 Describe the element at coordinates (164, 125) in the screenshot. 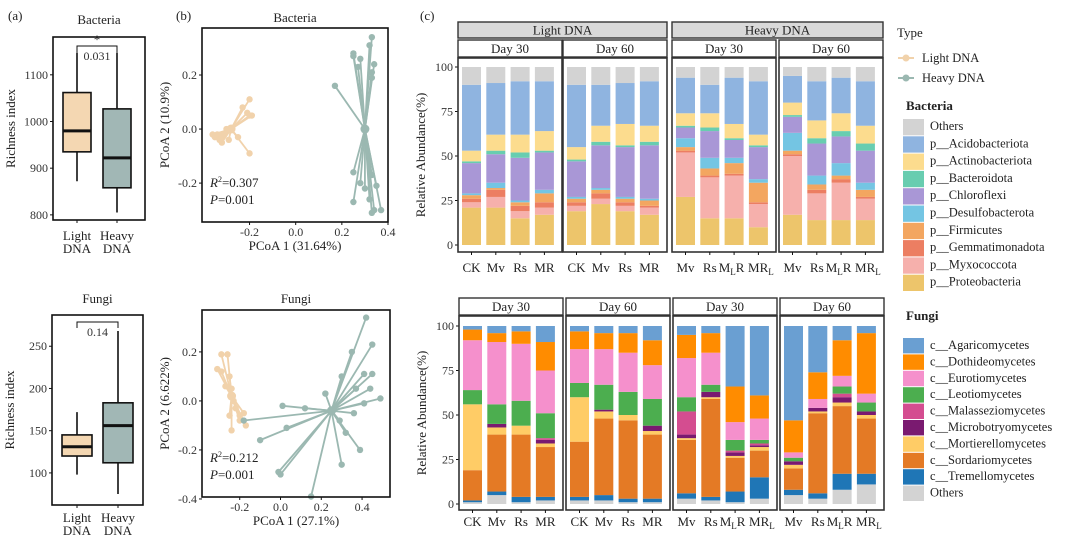

I see `y-axis-label: PCoA 2 (10.9%)` at that location.